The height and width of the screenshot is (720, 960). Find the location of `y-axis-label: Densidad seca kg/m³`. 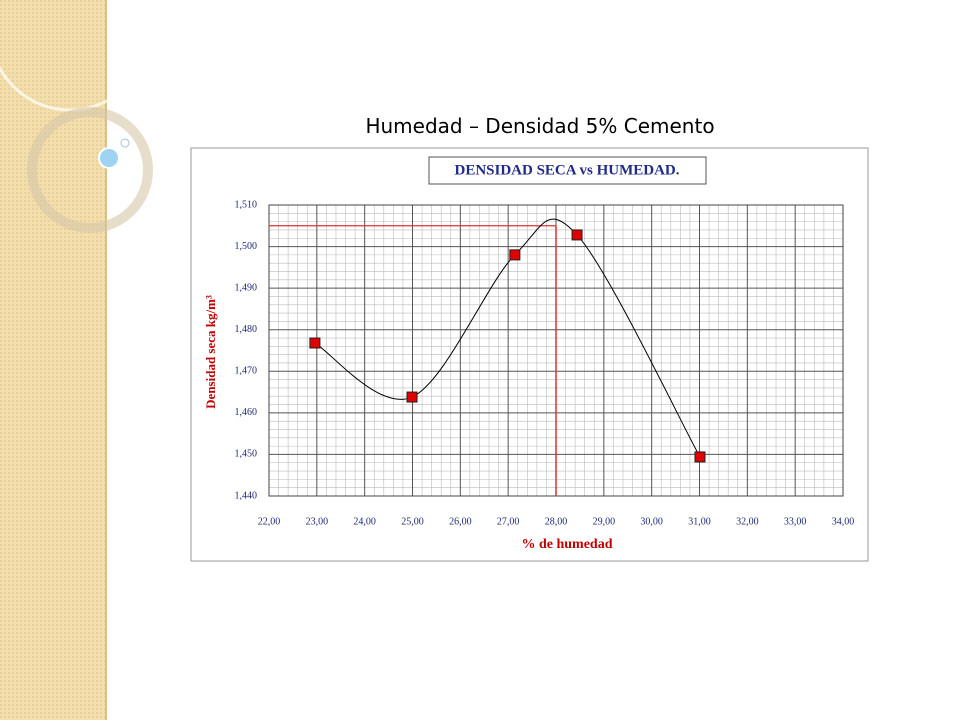

y-axis-label: Densidad seca kg/m³ is located at coordinates (210, 352).